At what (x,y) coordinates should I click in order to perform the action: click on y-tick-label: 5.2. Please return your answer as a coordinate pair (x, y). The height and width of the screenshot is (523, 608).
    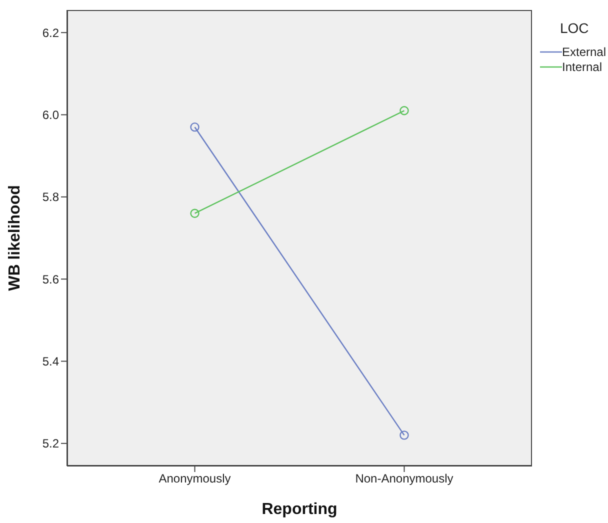
    Looking at the image, I should click on (51, 443).